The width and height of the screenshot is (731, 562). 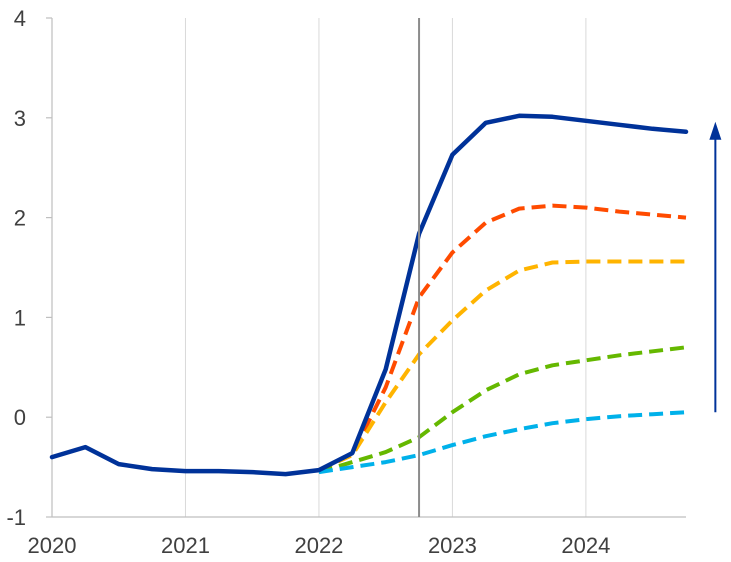 I want to click on y-tick-label-neg1: -1, so click(x=16, y=517).